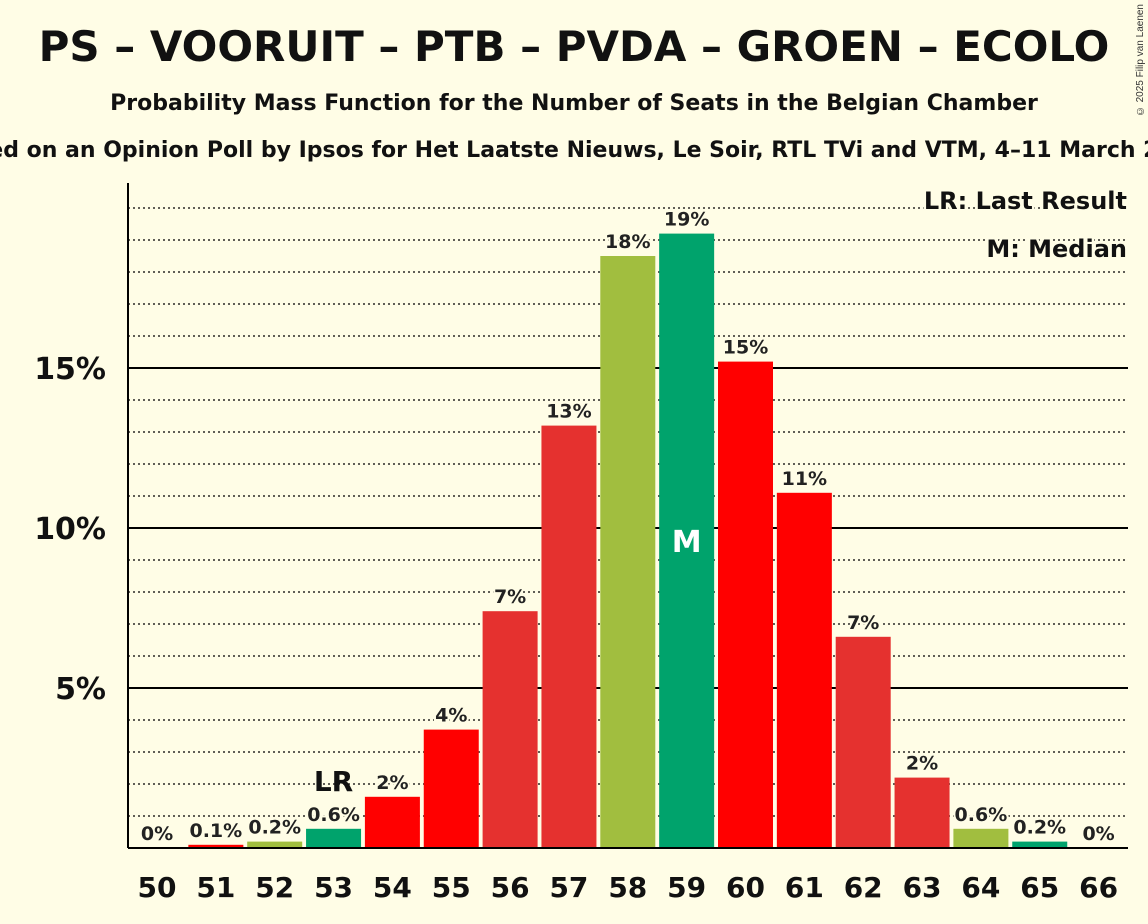  Describe the element at coordinates (80, 689) in the screenshot. I see `y-tick-label: 5%` at that location.